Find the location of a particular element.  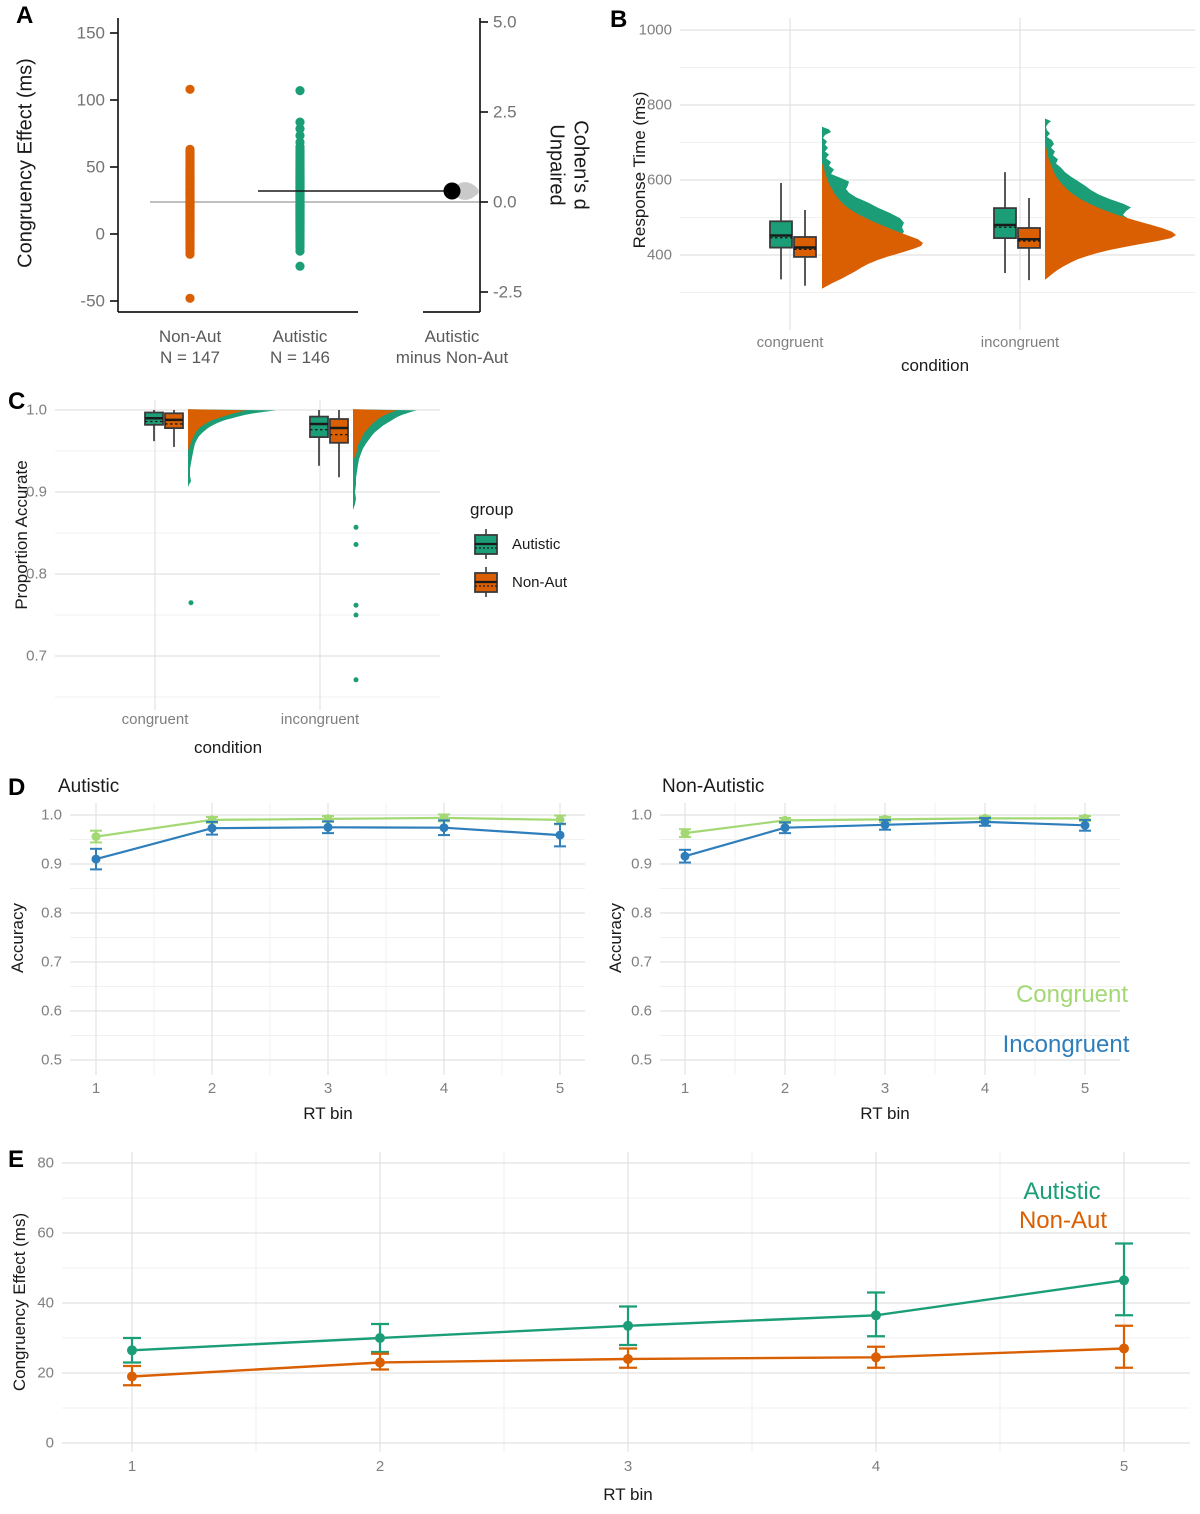

svg-text: 2.5 is located at coordinates (505, 112).